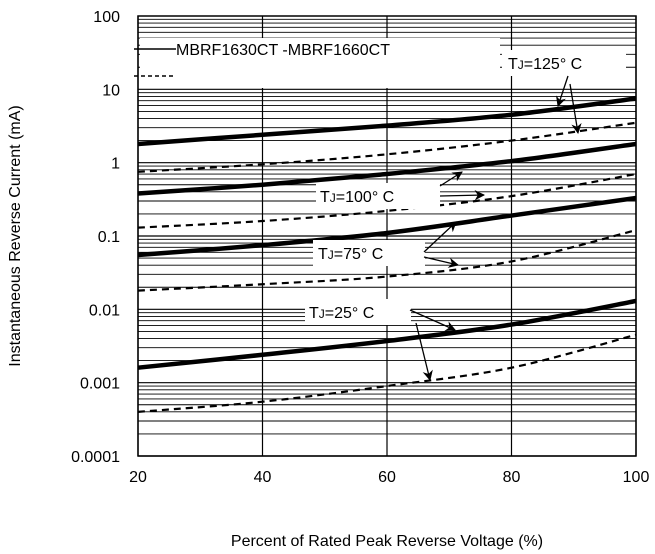  I want to click on annotation-label-25: TJ=25° C, so click(341, 313).